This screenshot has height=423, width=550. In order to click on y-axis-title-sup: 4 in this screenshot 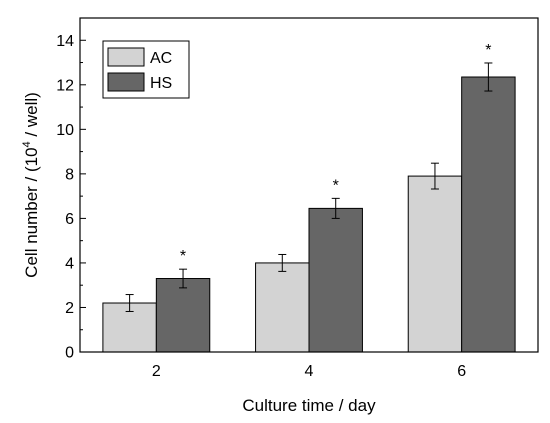, I will do `click(27, 144)`.